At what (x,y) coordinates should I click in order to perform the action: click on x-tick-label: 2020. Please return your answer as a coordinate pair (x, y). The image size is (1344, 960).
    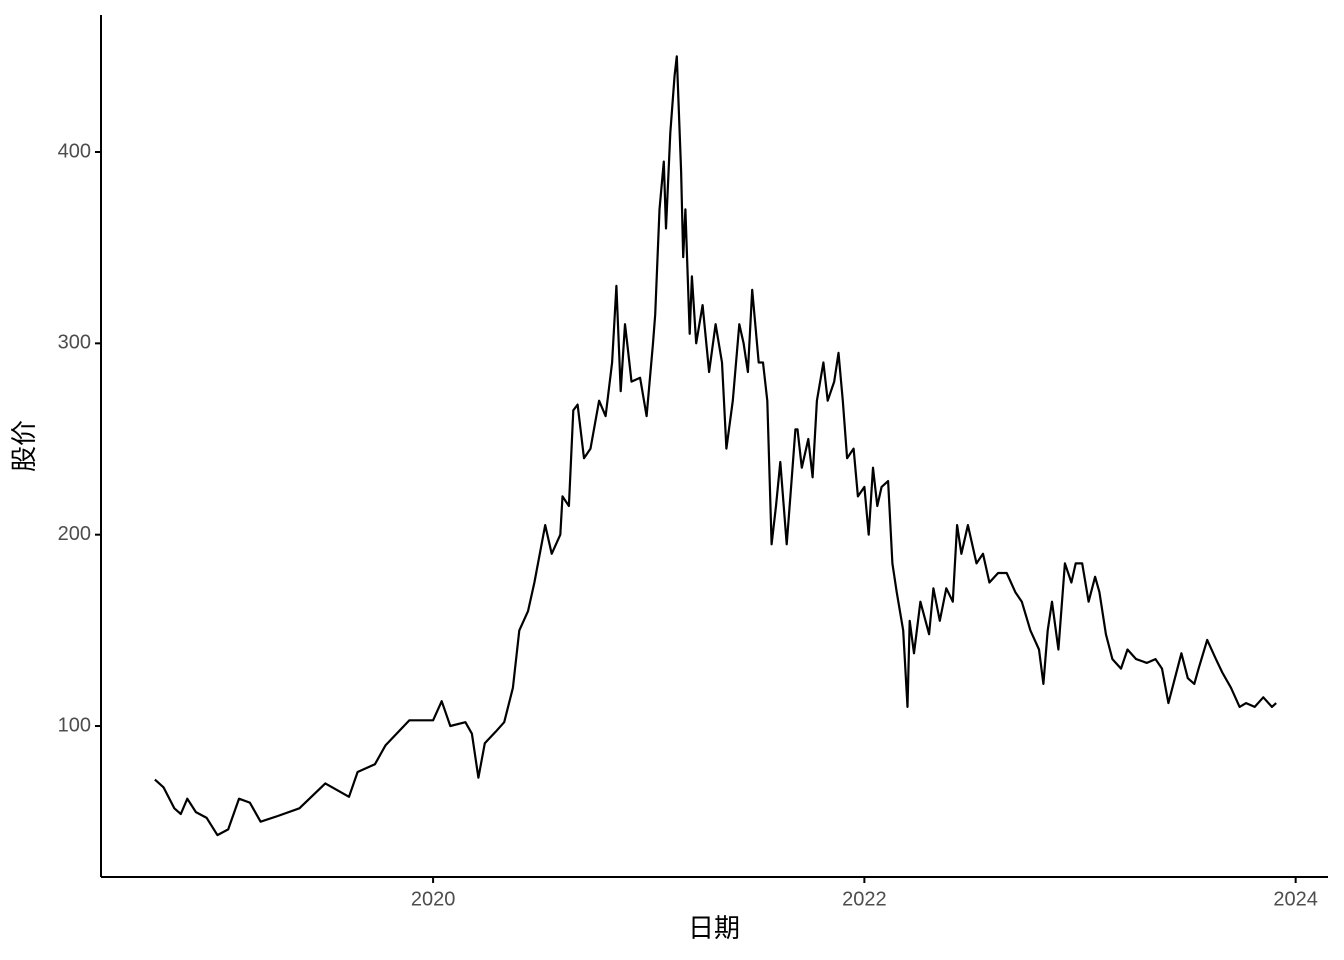
    Looking at the image, I should click on (433, 899).